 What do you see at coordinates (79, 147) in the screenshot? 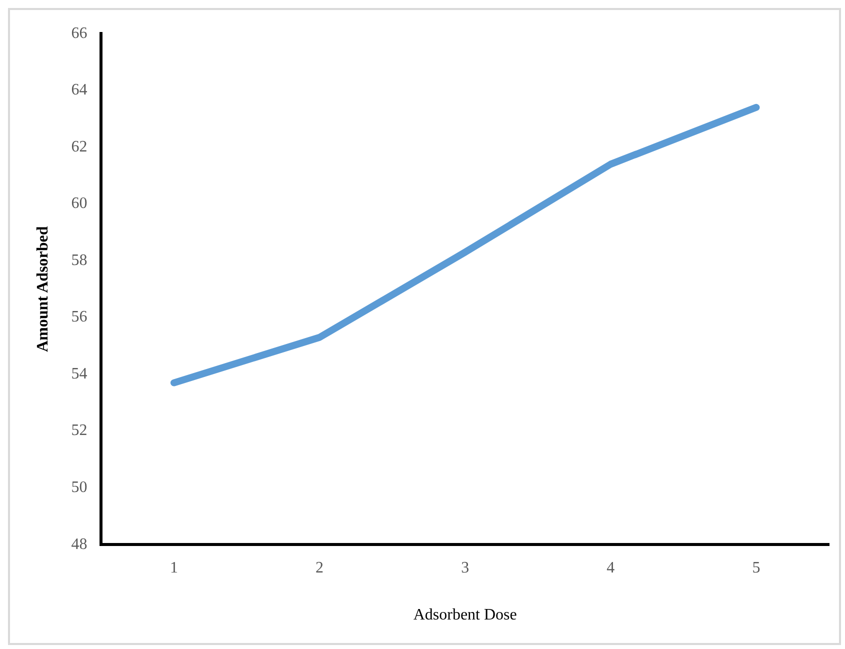
I see `y-tick-label: 62` at bounding box center [79, 147].